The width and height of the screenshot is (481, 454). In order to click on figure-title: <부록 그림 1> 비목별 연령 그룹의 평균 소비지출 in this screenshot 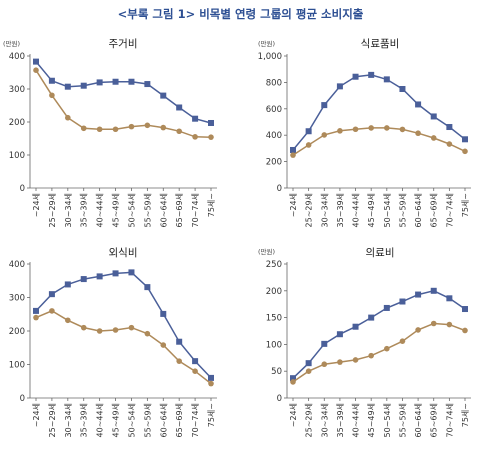, I will do `click(240, 14)`.